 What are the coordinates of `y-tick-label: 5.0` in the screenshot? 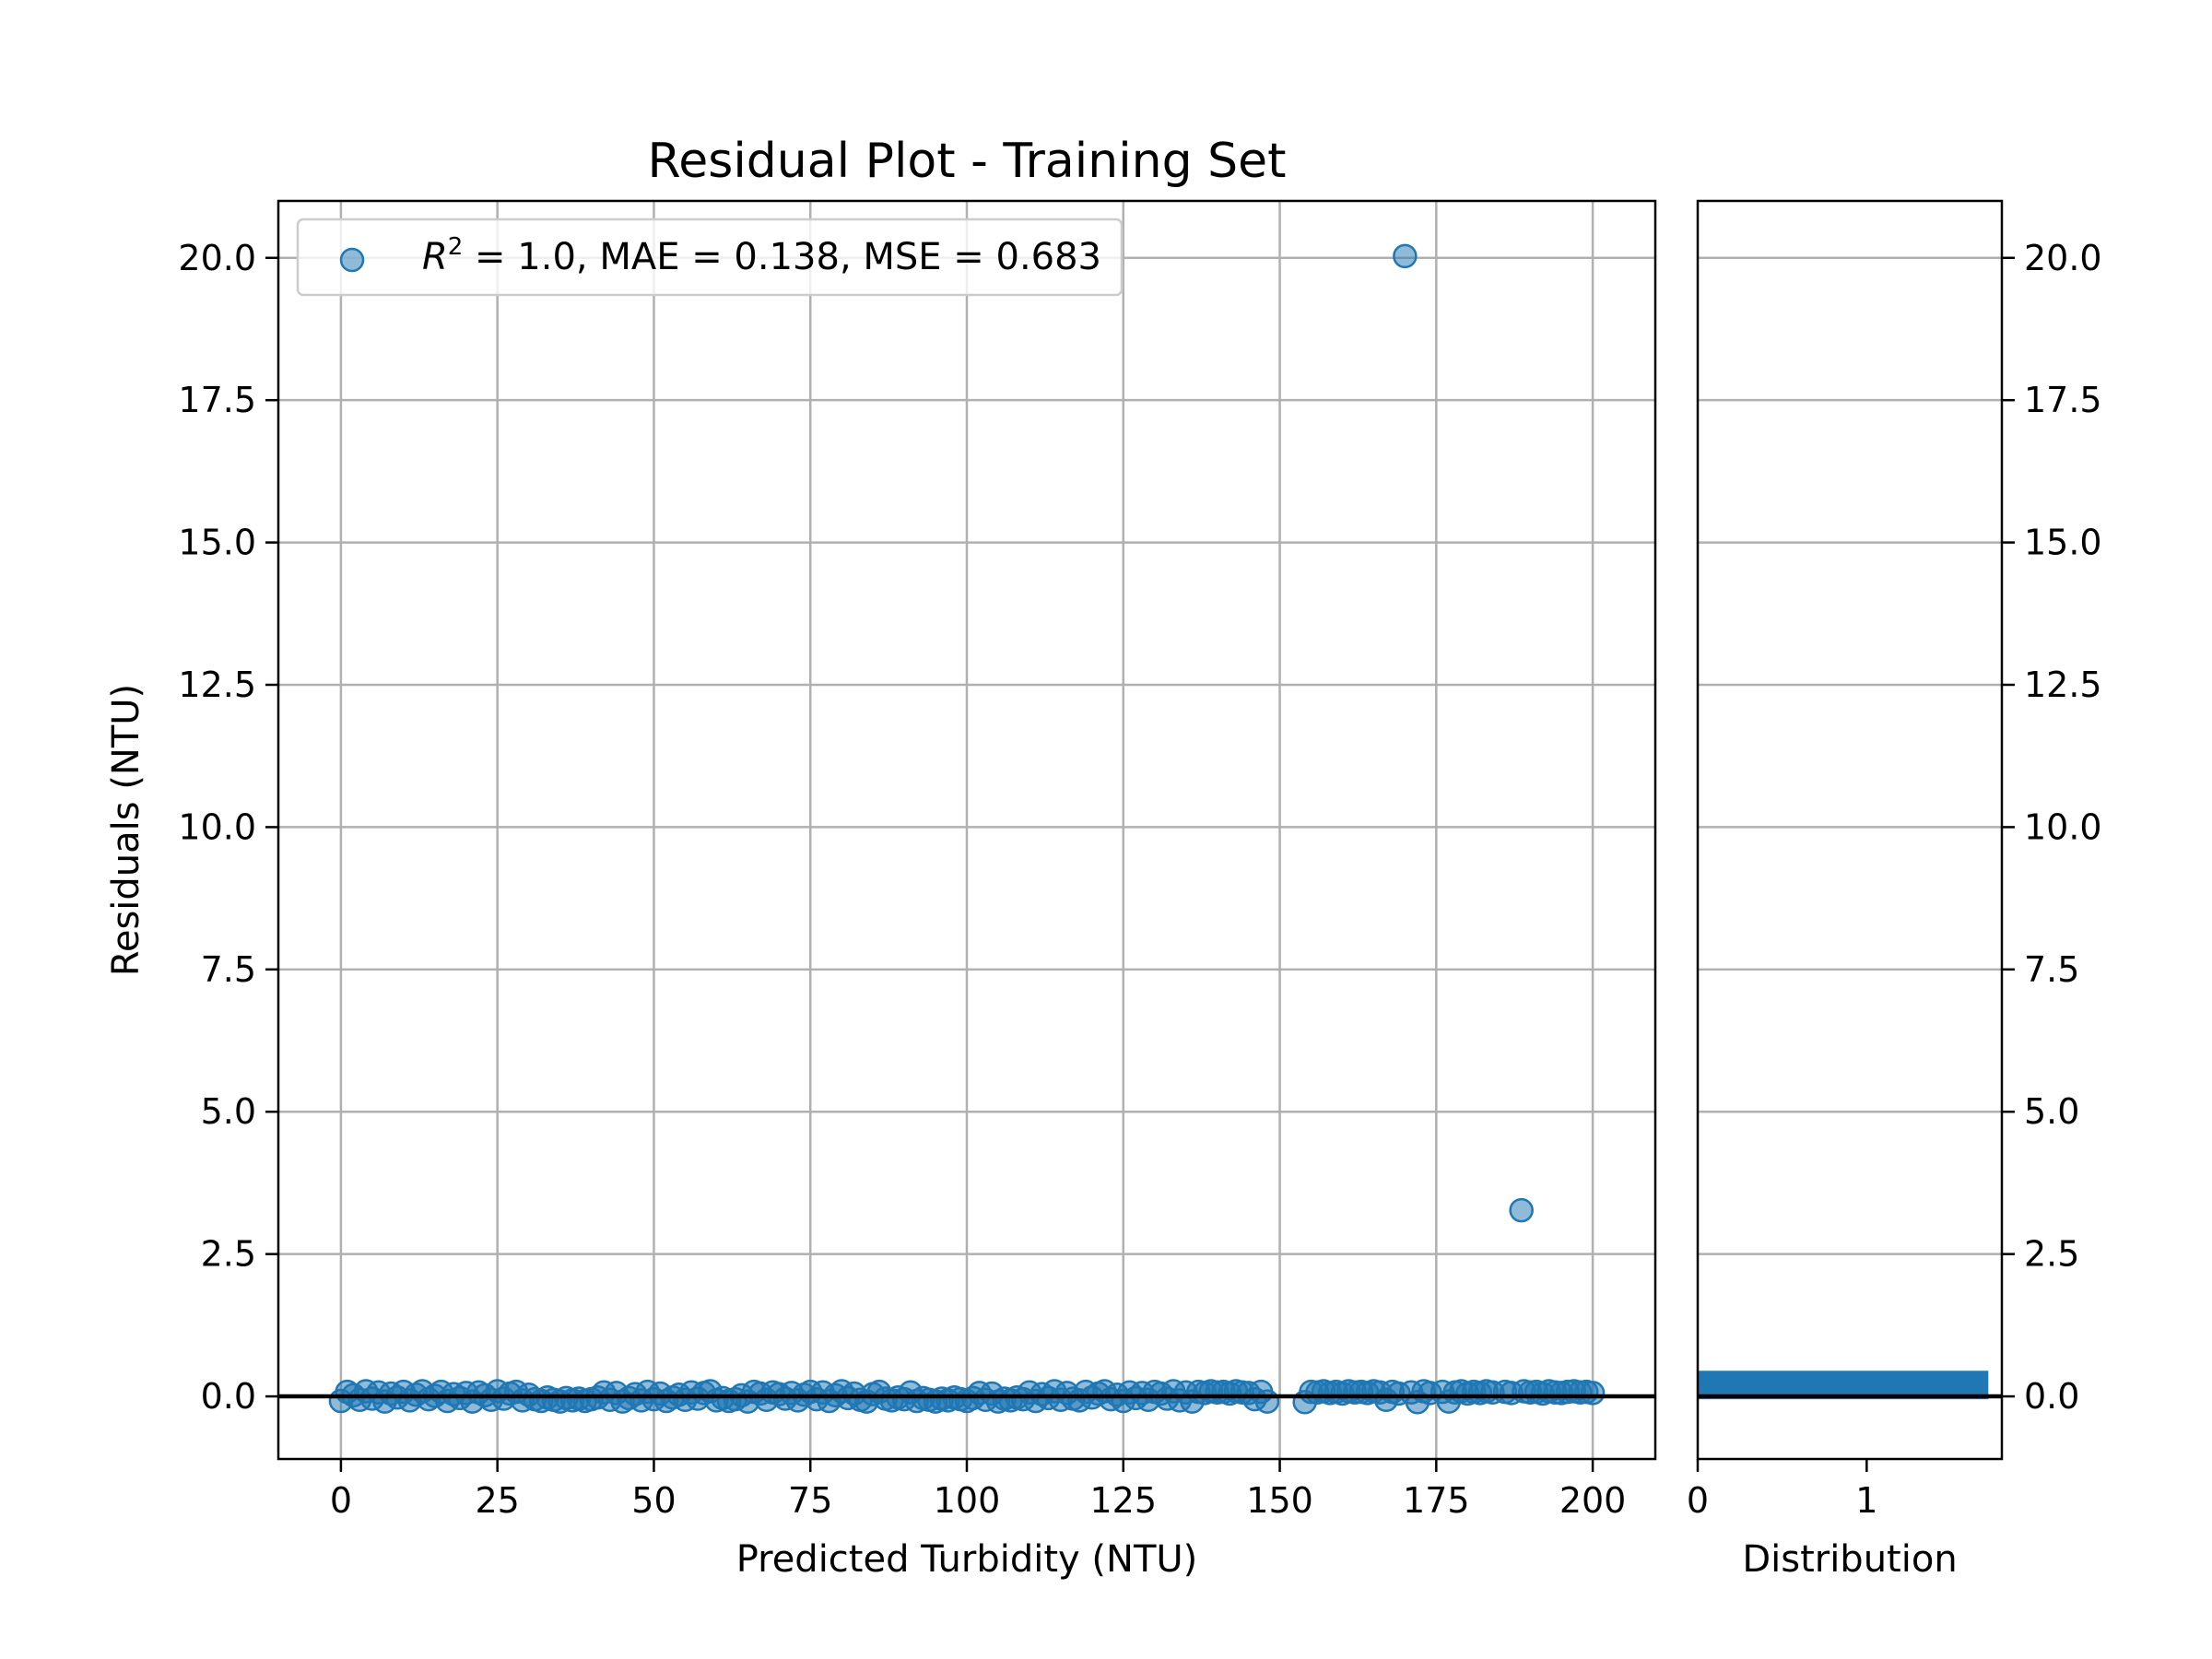 It's located at (228, 1111).